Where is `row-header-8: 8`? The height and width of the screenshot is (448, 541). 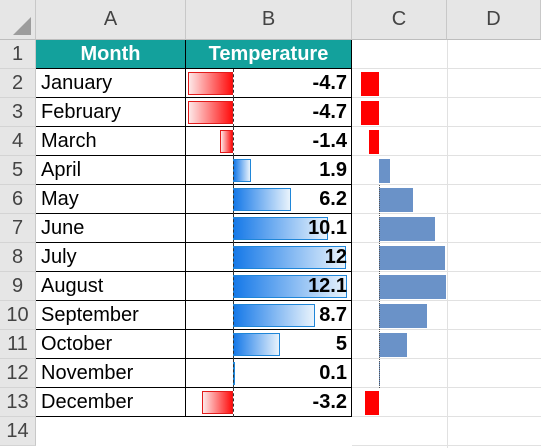 row-header-8: 8 is located at coordinates (18, 257).